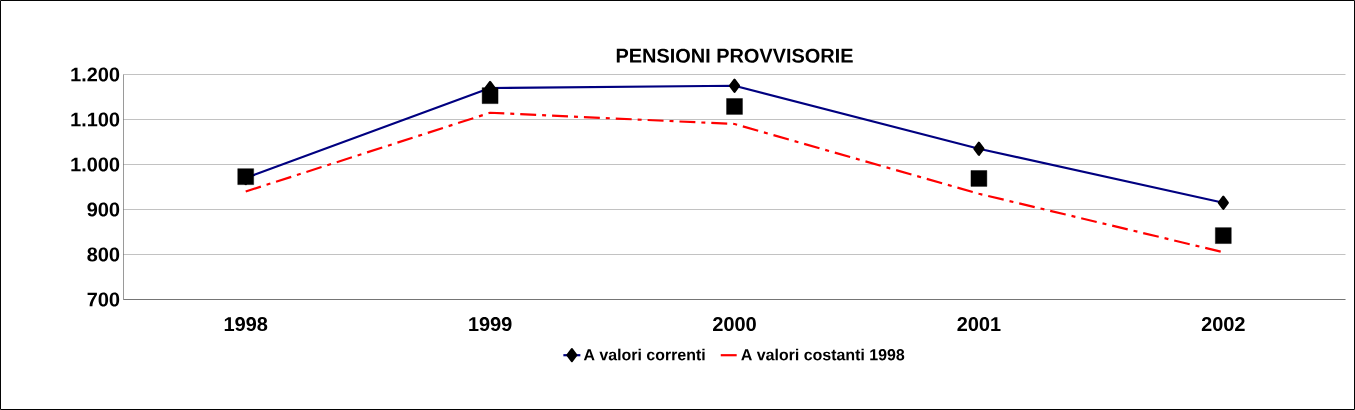 This screenshot has width=1355, height=410. Describe the element at coordinates (103, 299) in the screenshot. I see `y-tick-label: 700` at that location.